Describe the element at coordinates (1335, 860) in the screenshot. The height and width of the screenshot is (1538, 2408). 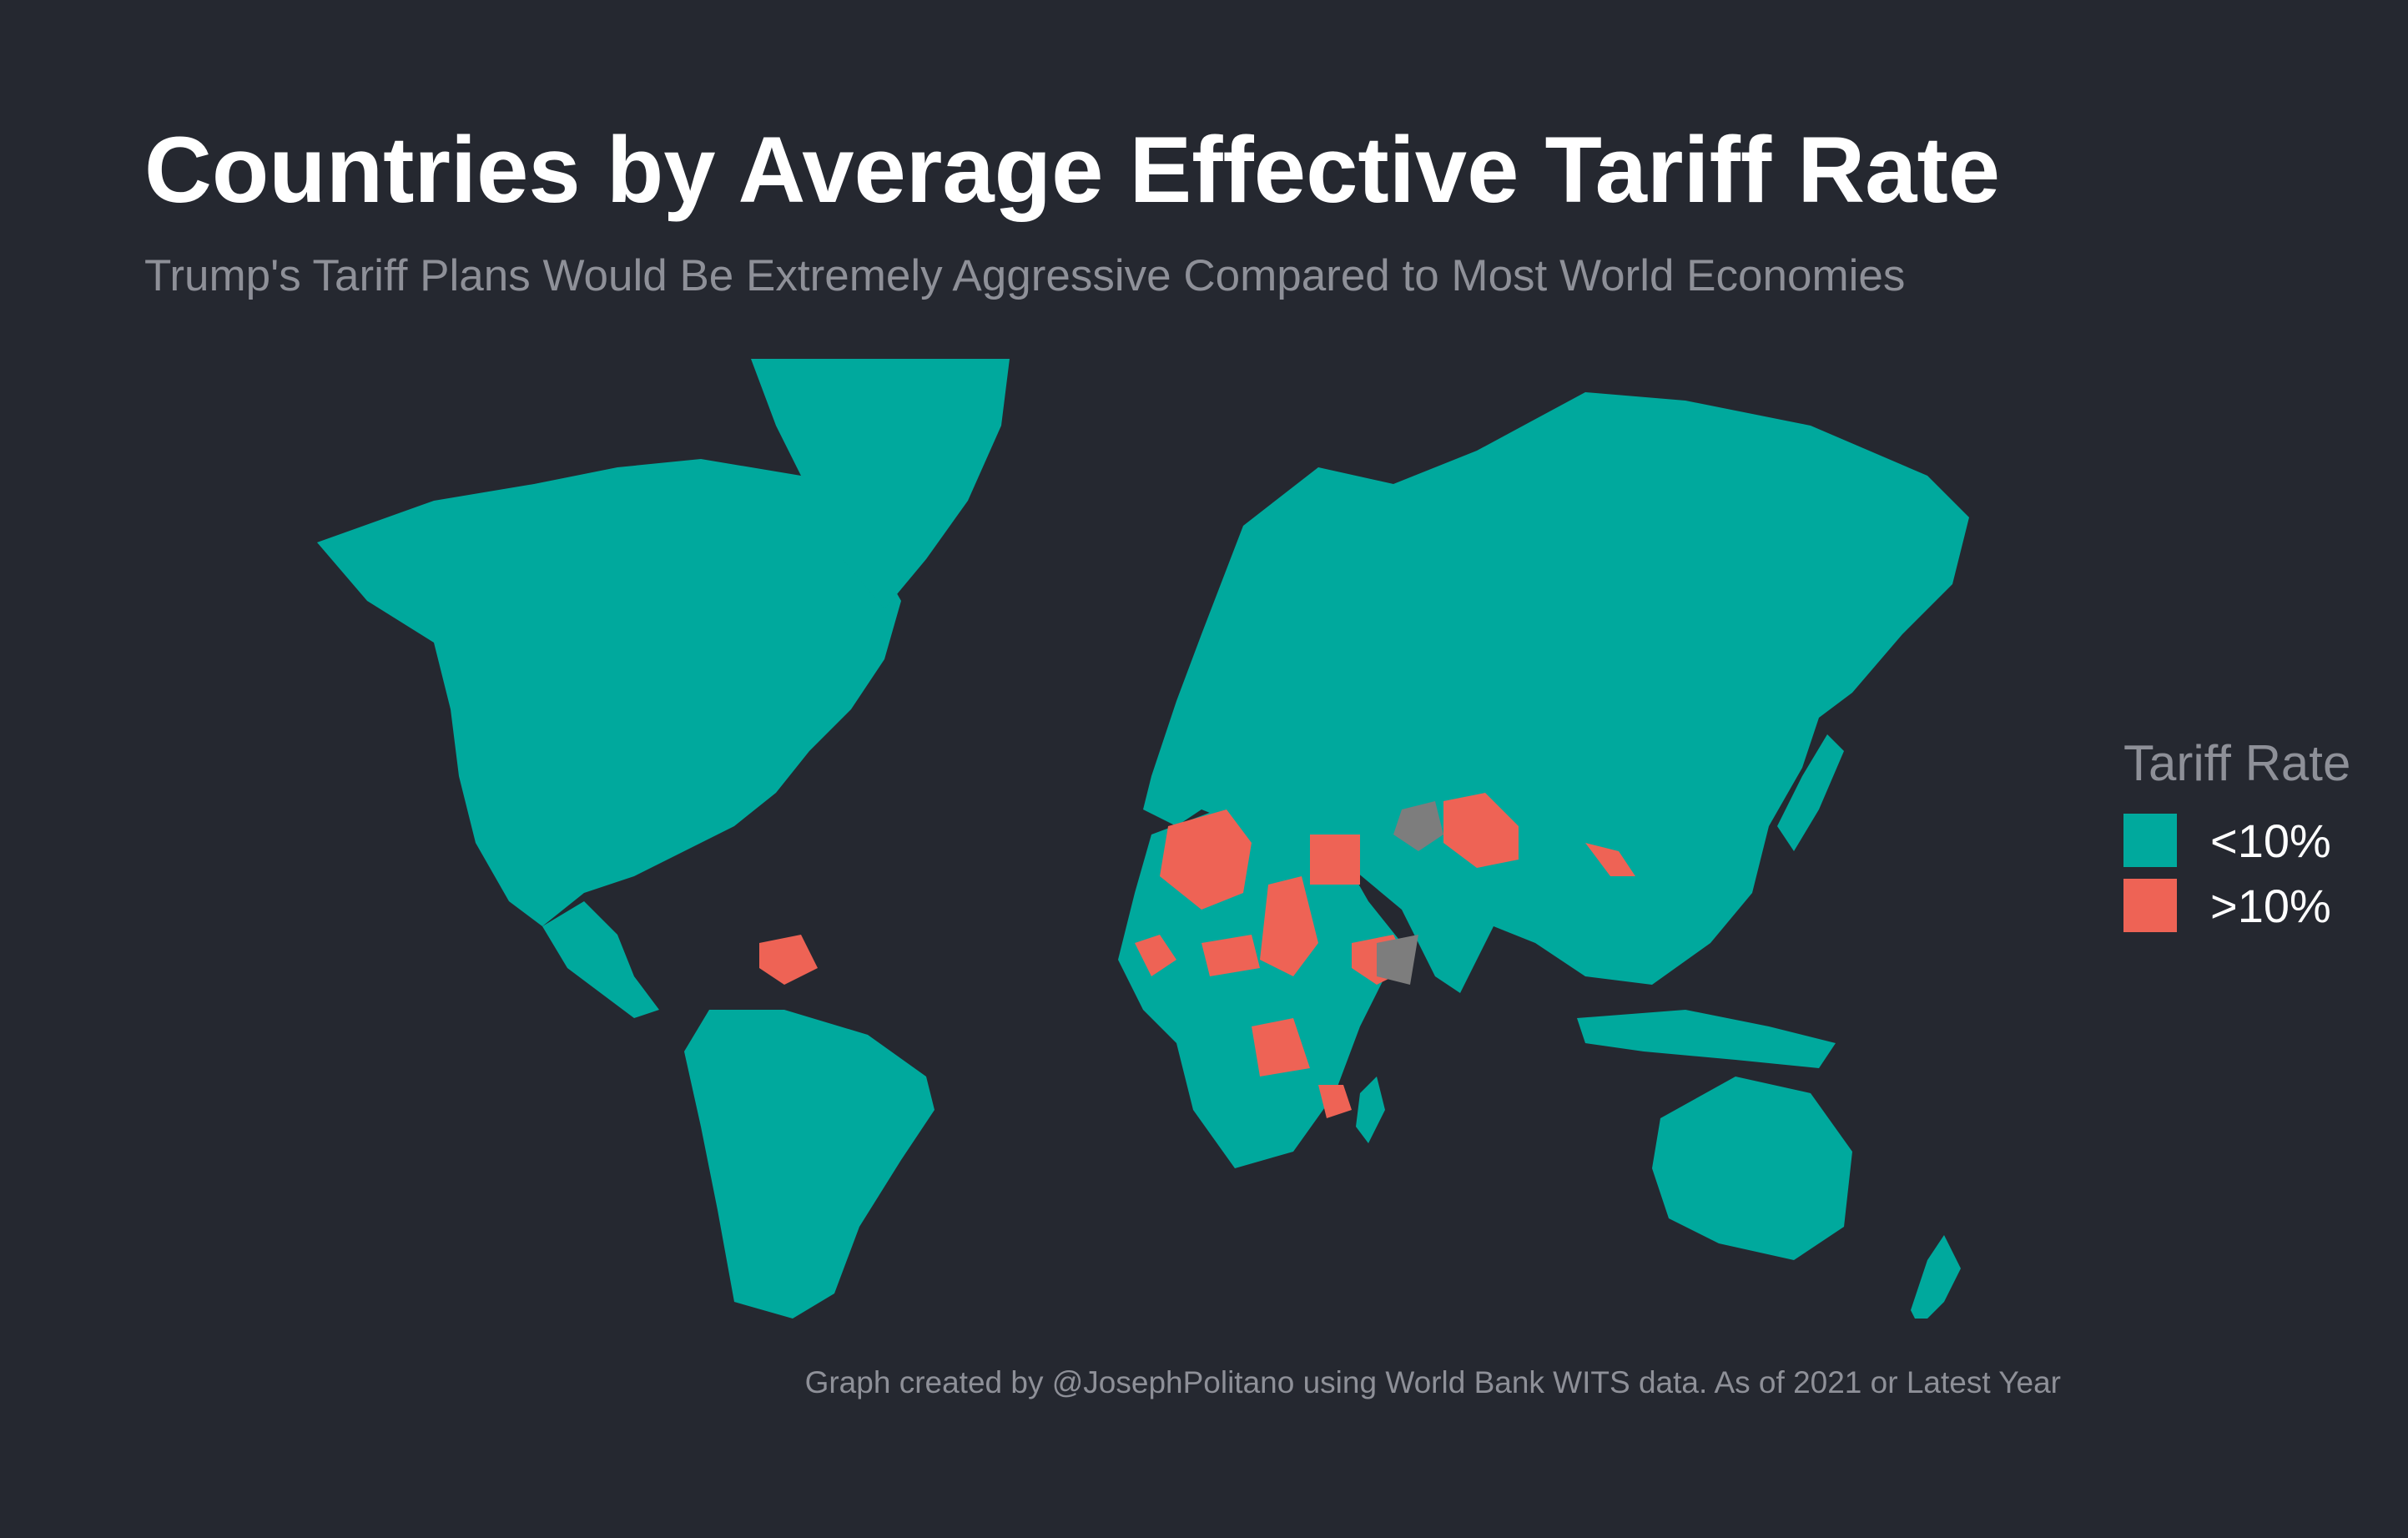
I see `egypt` at that location.